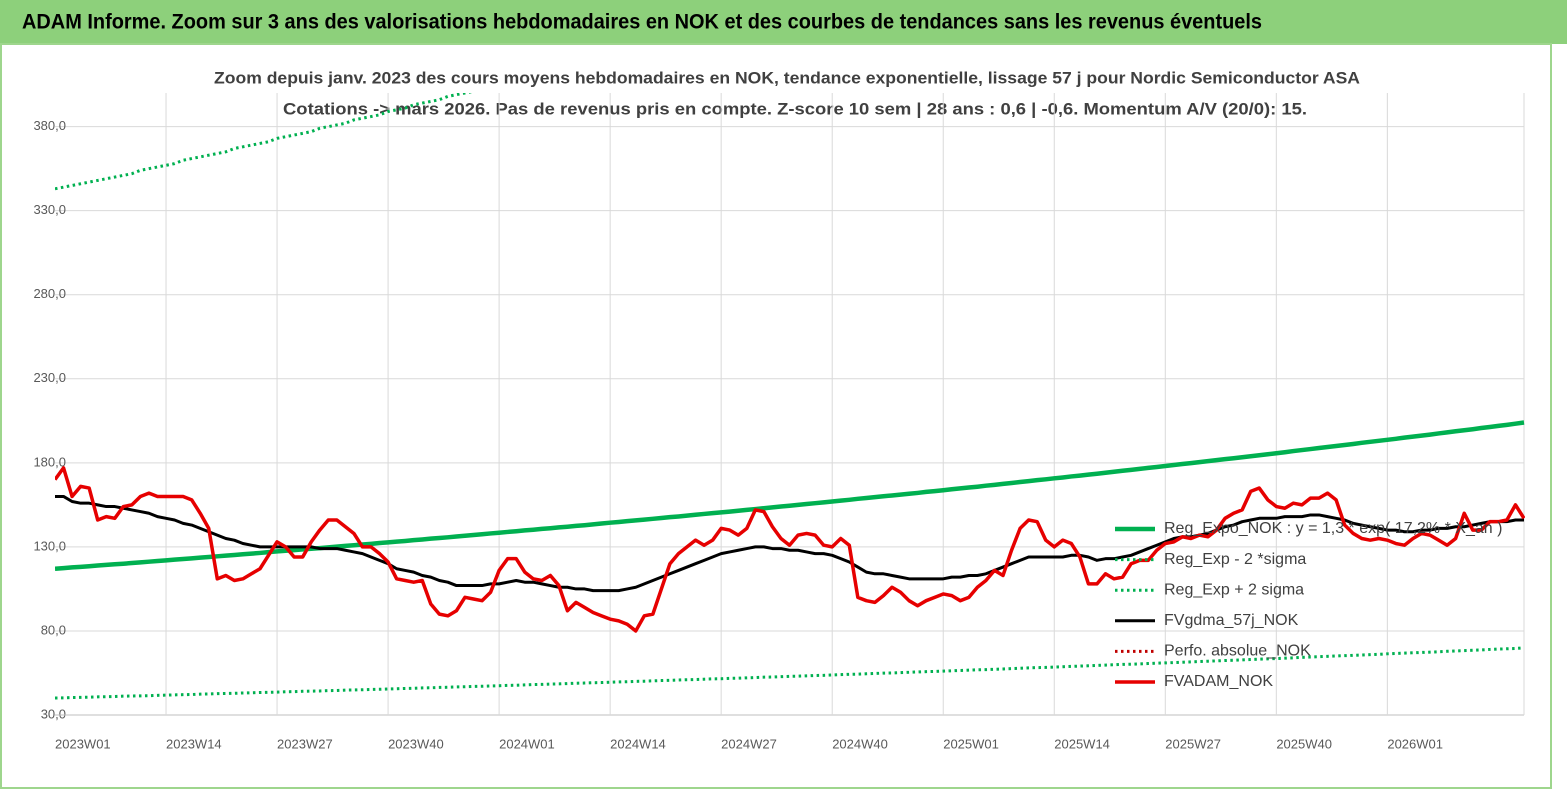 Image resolution: width=1567 pixels, height=792 pixels. What do you see at coordinates (53, 629) in the screenshot?
I see `y-tick-label: 80,0` at bounding box center [53, 629].